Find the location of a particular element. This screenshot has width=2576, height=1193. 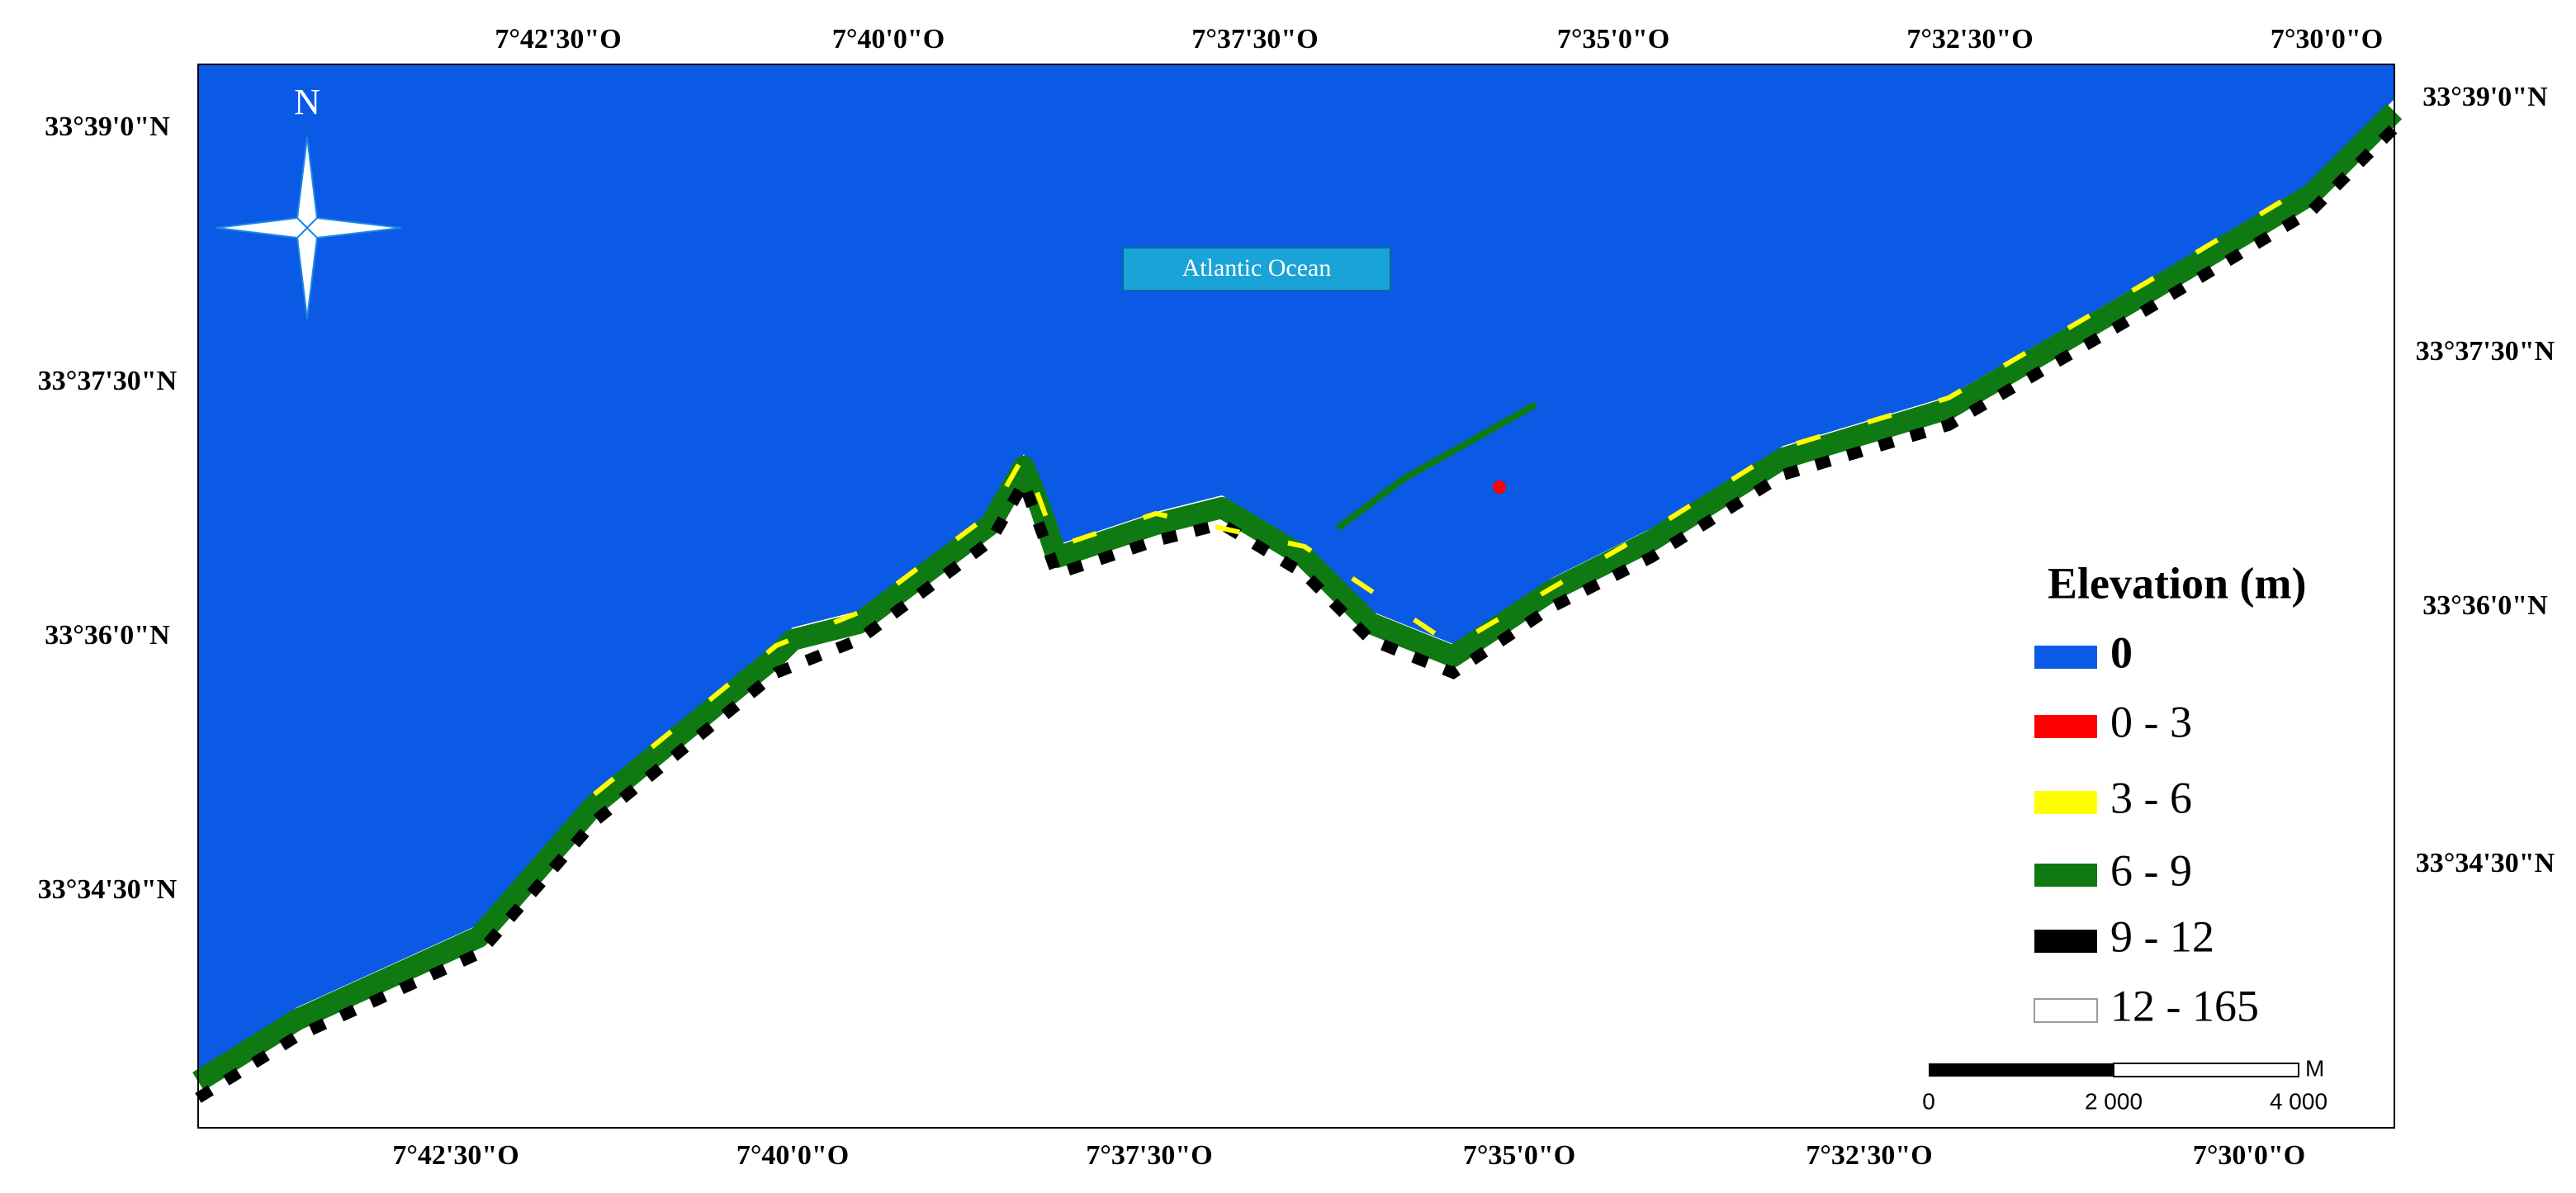

compass is located at coordinates (308, 228).